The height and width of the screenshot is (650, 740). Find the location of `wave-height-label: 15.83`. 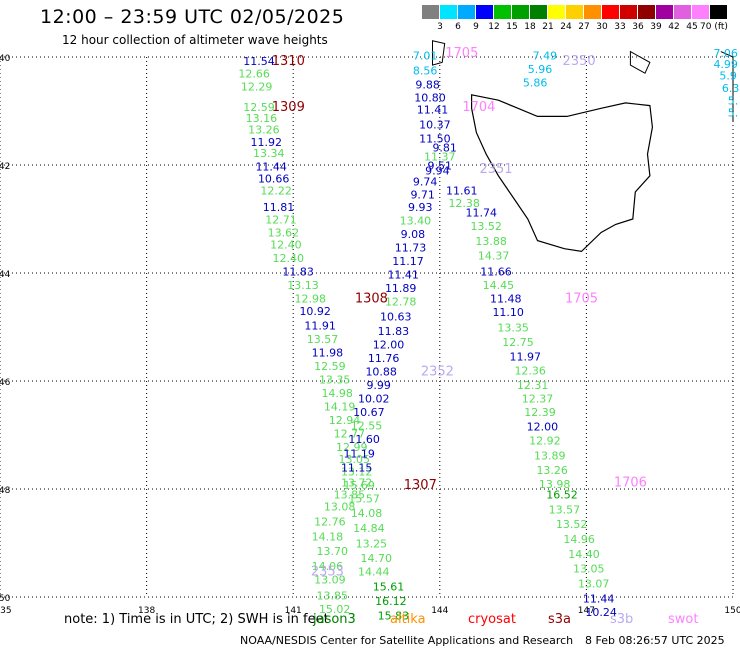

wave-height-label: 15.83 is located at coordinates (394, 616).